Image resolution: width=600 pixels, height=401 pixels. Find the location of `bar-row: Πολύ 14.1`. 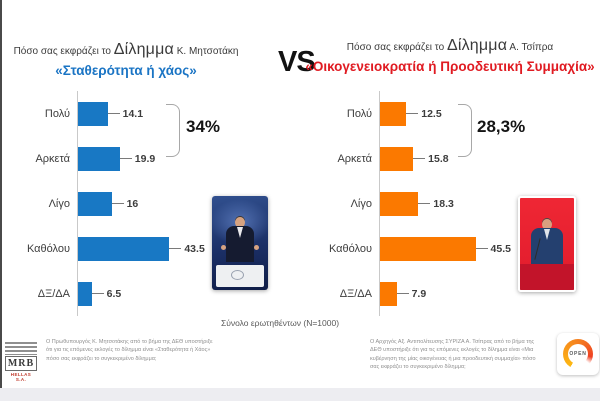

bar-row: Πολύ 14.1 is located at coordinates (151, 113).